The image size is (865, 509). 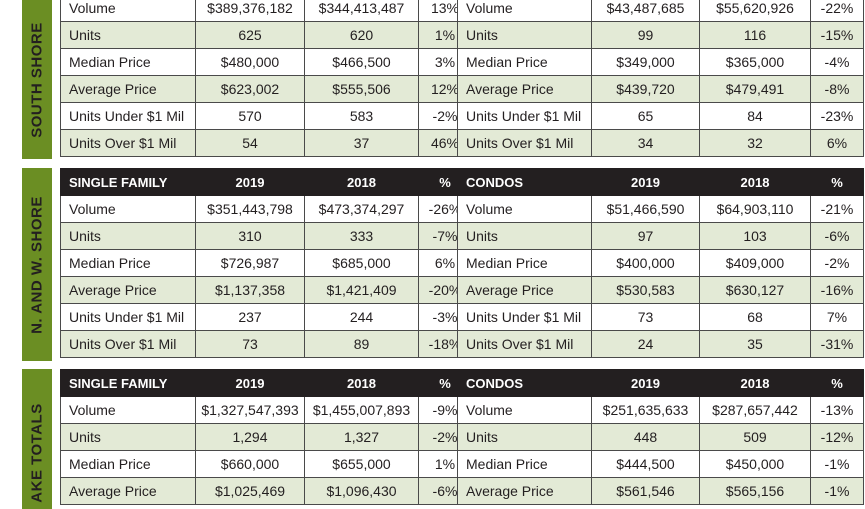 I want to click on table-cell: $565,156, so click(x=755, y=491).